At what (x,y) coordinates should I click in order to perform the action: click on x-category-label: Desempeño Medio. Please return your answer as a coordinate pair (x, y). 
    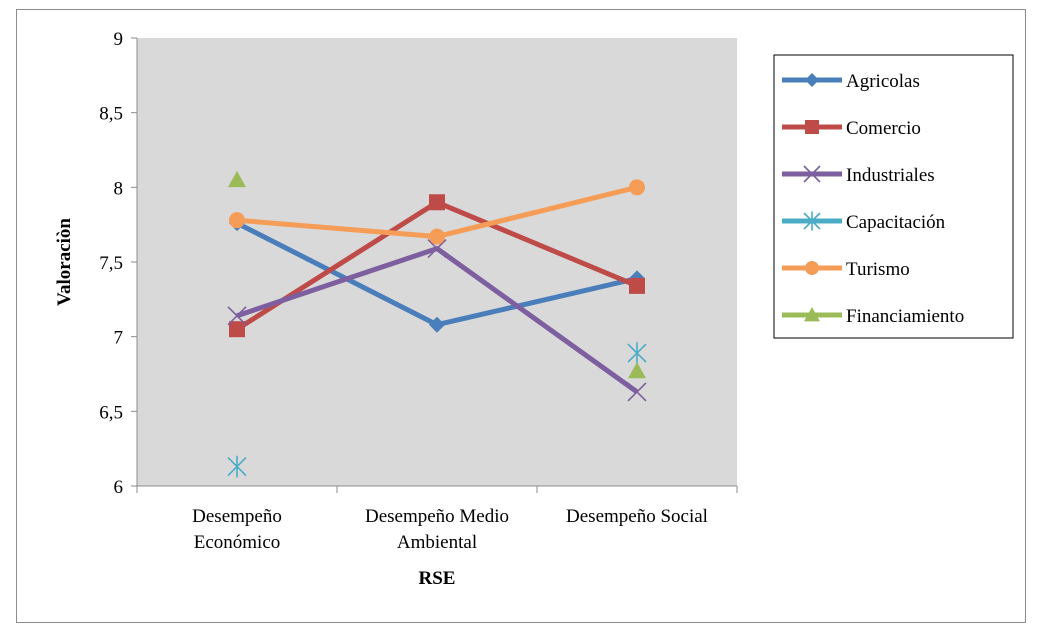
    Looking at the image, I should click on (437, 516).